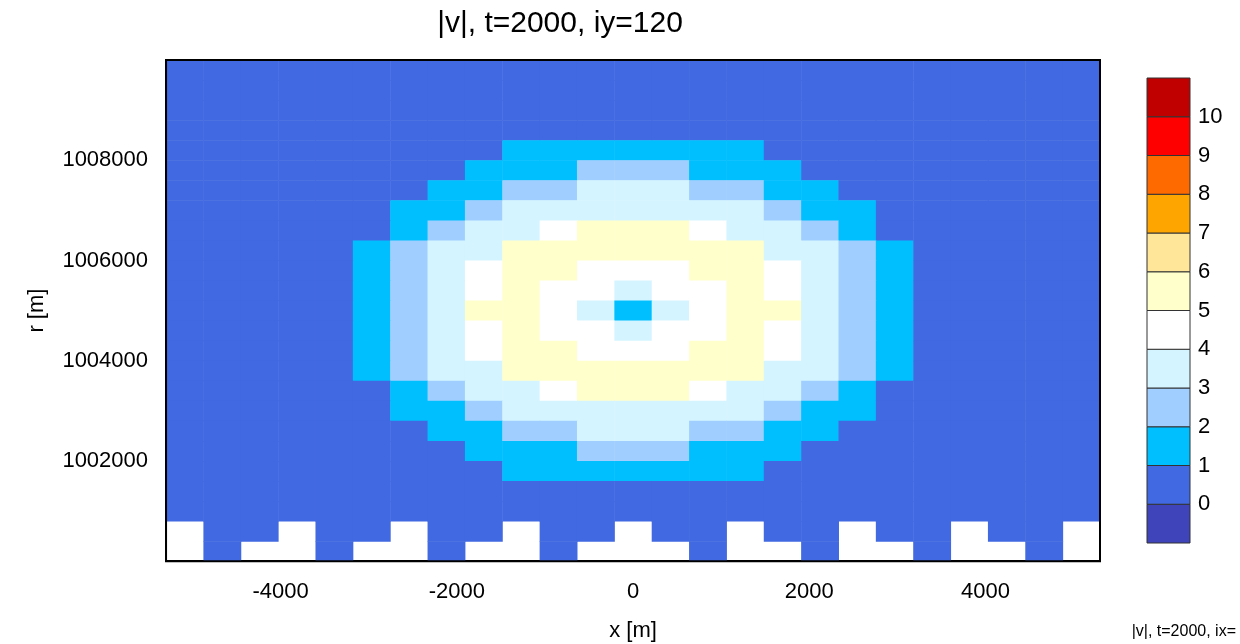  Describe the element at coordinates (1204, 270) in the screenshot. I see `color-bar-label: 6` at that location.